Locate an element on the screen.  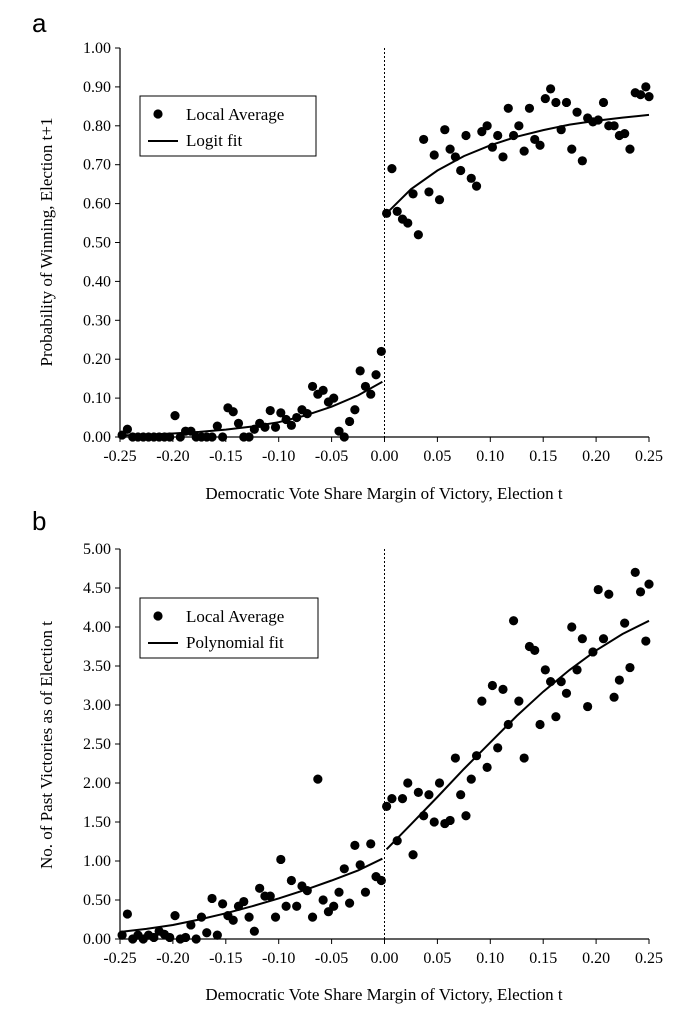
x-tick-label-b: 0.25 is located at coordinates (649, 958).